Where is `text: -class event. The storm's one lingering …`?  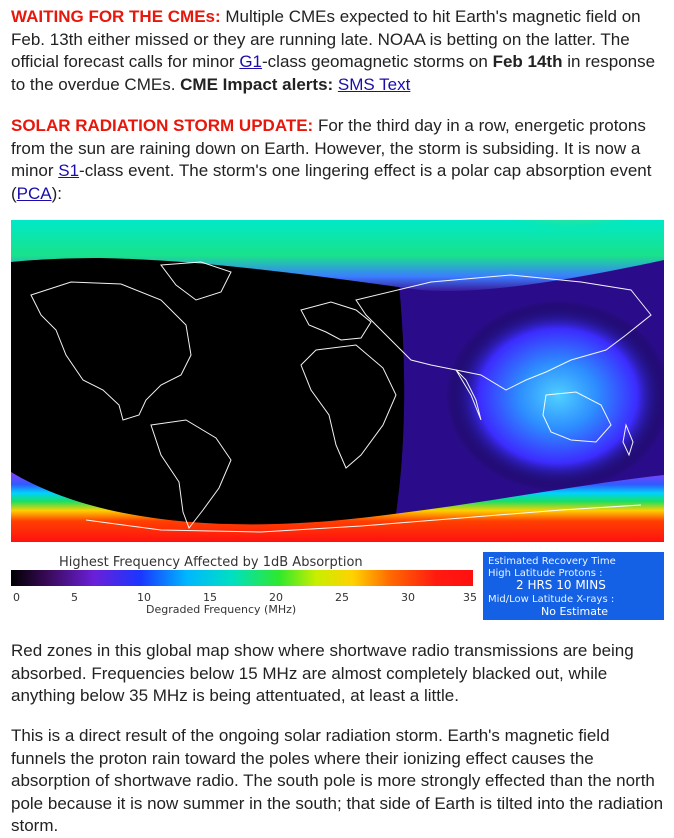
text: -class event. The storm's one lingering … is located at coordinates (331, 182).